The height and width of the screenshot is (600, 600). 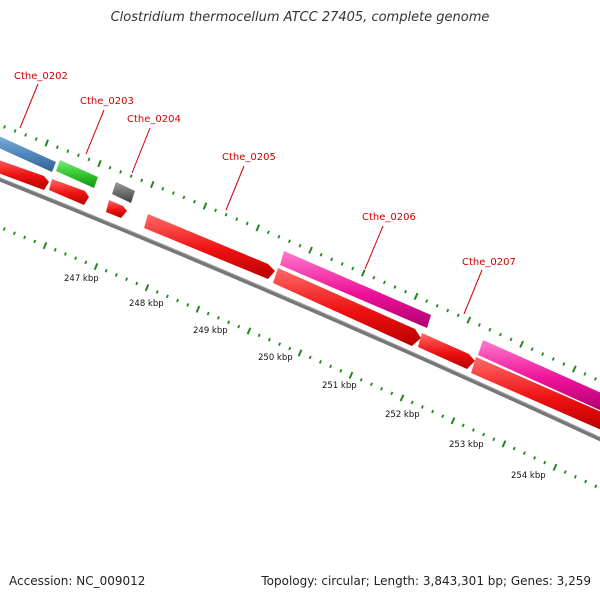 What do you see at coordinates (355, 289) in the screenshot?
I see `gene-cthe-0206-outer-bar` at bounding box center [355, 289].